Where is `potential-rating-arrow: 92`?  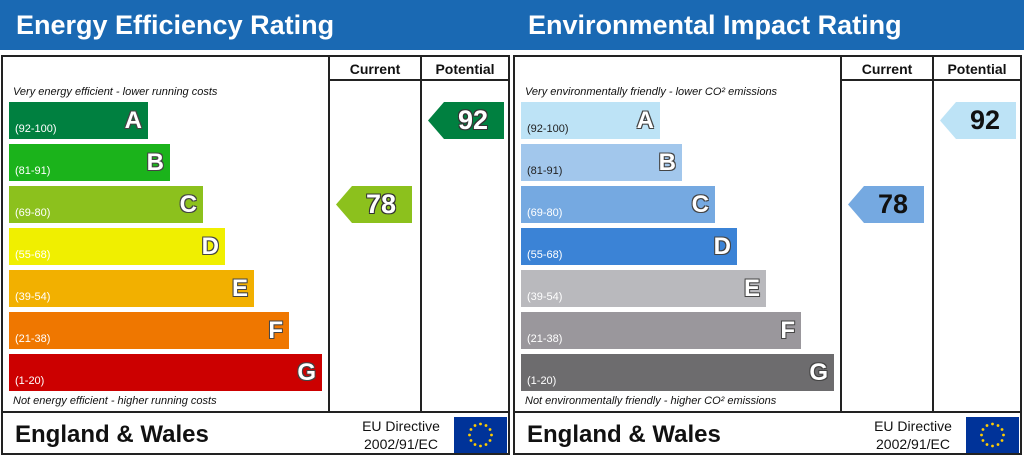
potential-rating-arrow: 92 is located at coordinates (978, 120).